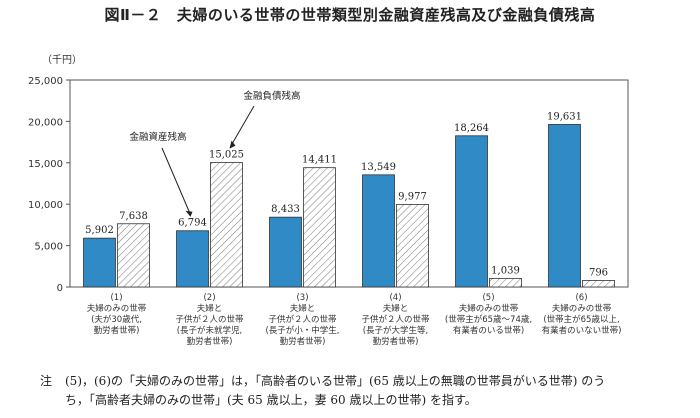 The image size is (700, 418). What do you see at coordinates (285, 209) in the screenshot?
I see `data-label-assets: 8,433` at bounding box center [285, 209].